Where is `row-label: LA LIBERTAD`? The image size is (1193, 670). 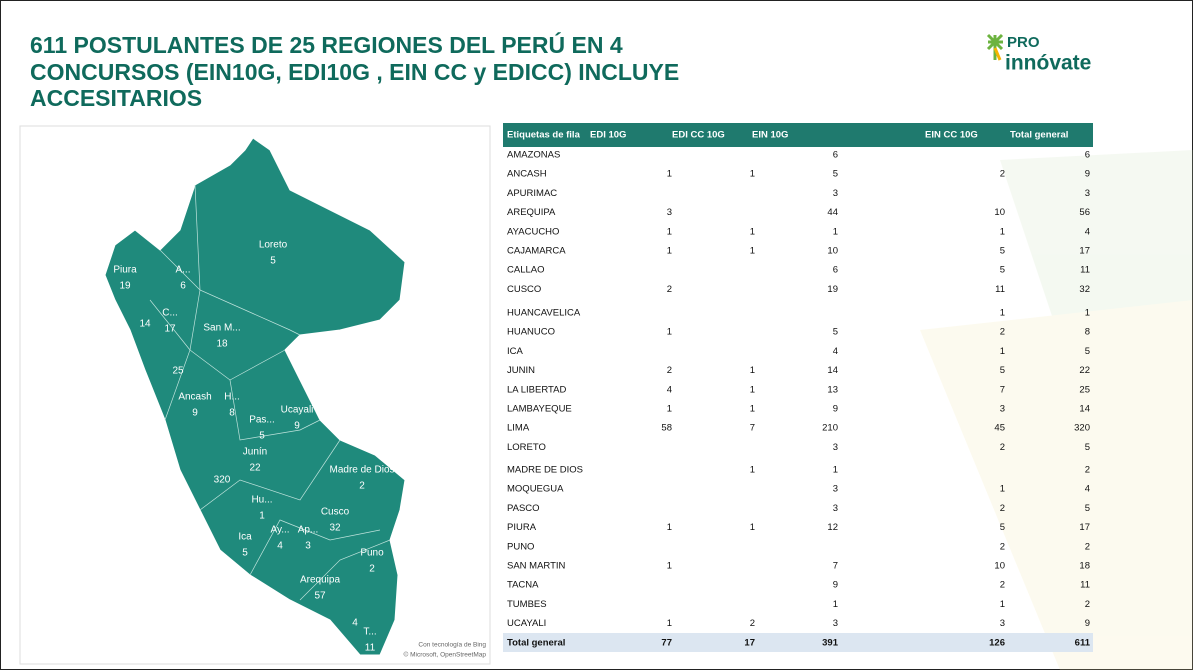
row-label: LA LIBERTAD is located at coordinates (536, 389).